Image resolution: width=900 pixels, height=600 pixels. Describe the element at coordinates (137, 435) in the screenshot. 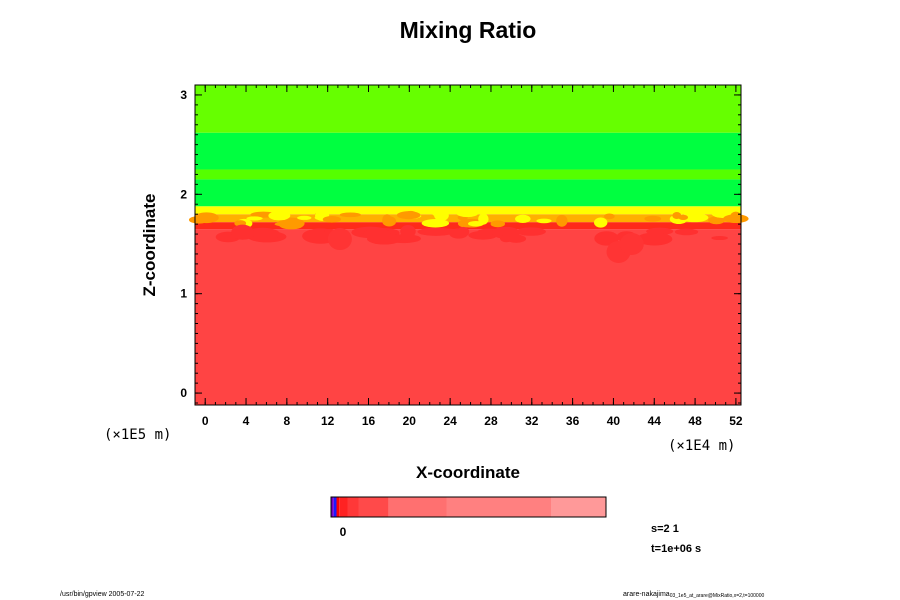

I see `y-scale-label: (×1E5 m)` at that location.